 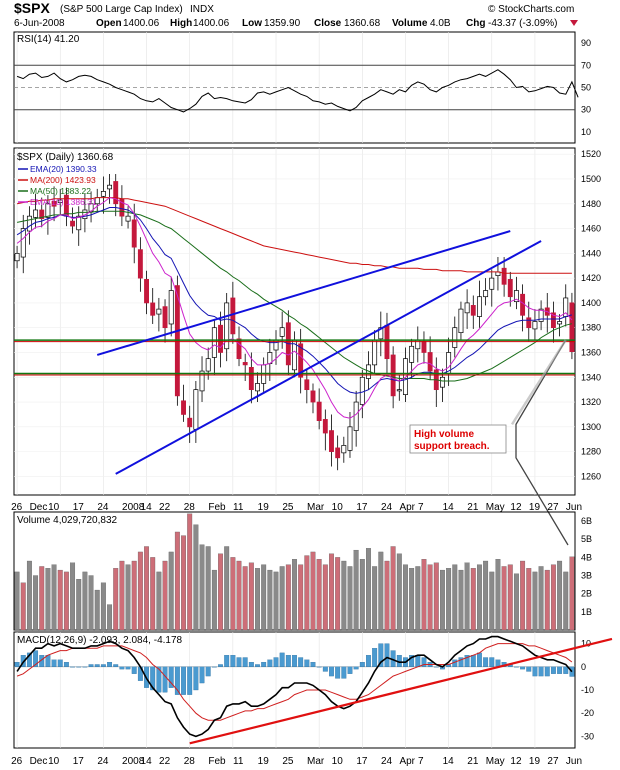 I want to click on rsi-line, so click(x=297, y=91).